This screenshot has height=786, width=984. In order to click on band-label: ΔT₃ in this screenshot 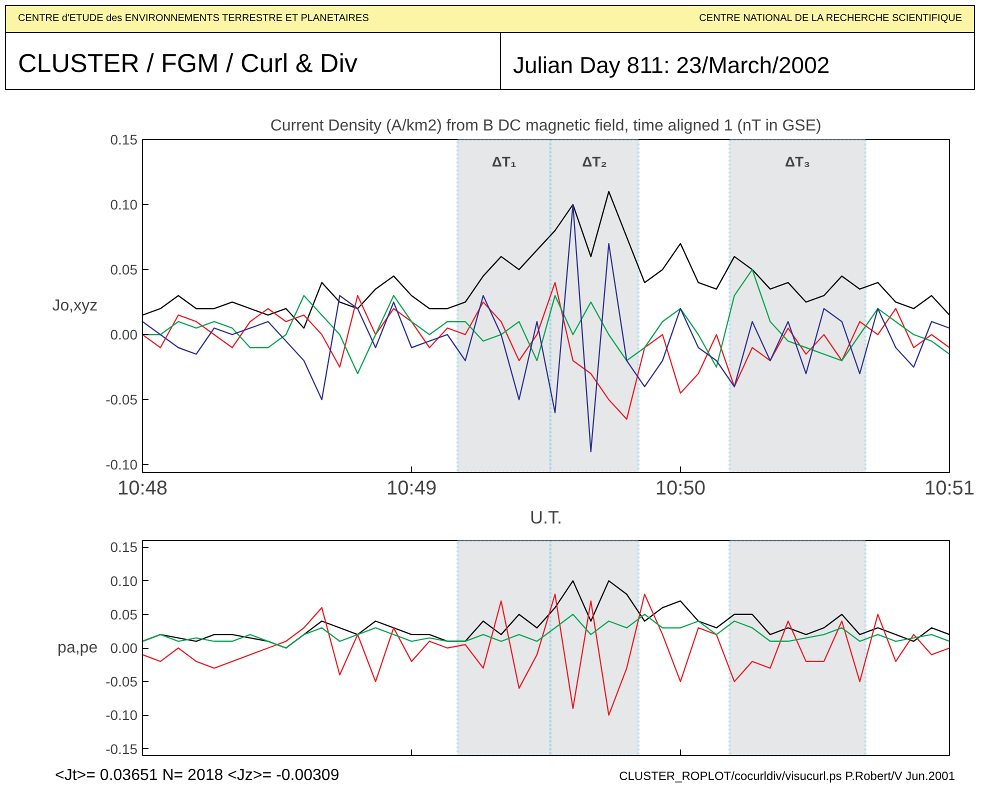, I will do `click(797, 162)`.